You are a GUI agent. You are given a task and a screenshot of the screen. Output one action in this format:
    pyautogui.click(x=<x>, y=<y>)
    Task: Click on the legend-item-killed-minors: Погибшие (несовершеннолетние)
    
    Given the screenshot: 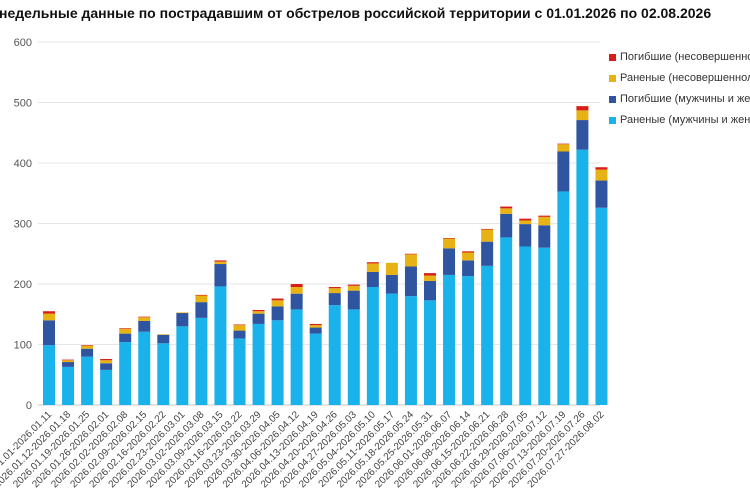 What is the action you would take?
    pyautogui.click(x=679, y=59)
    